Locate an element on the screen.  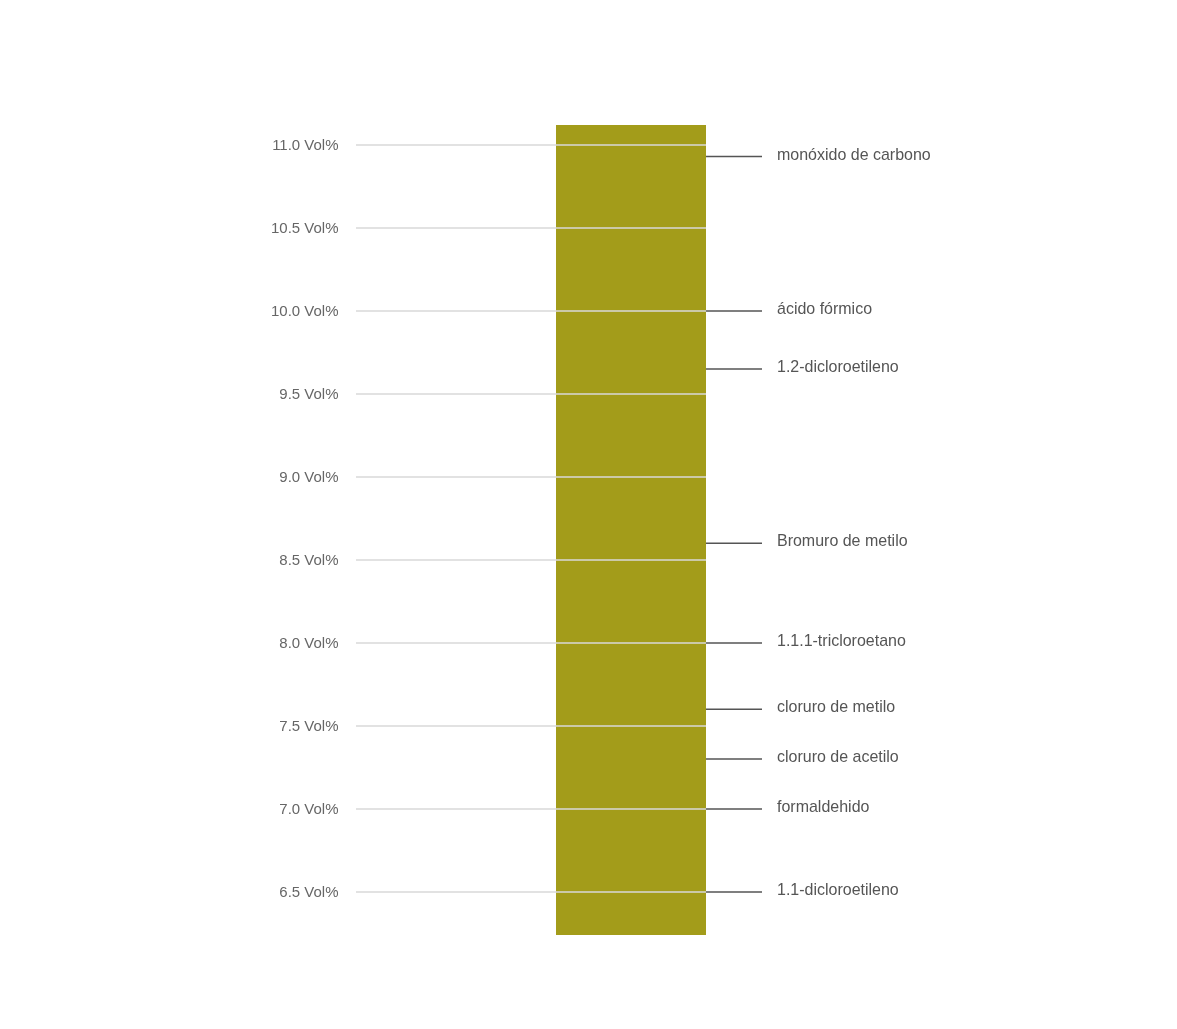
y-tick-label: 9.5 Vol% is located at coordinates (309, 394).